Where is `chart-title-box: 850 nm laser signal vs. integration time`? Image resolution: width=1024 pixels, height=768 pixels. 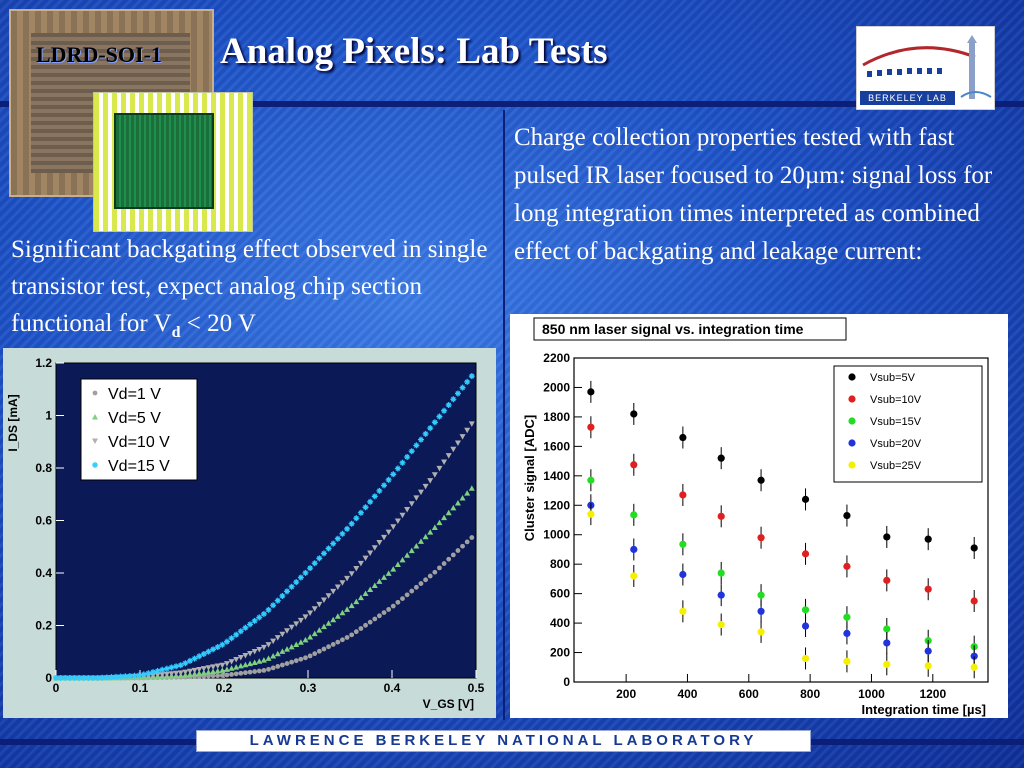 chart-title-box: 850 nm laser signal vs. integration time is located at coordinates (690, 329).